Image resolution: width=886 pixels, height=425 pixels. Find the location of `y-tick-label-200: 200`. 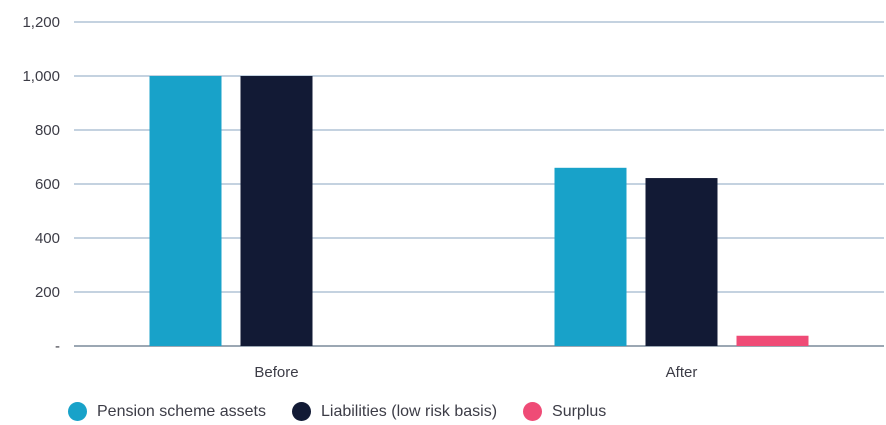

y-tick-label-200: 200 is located at coordinates (47, 292).